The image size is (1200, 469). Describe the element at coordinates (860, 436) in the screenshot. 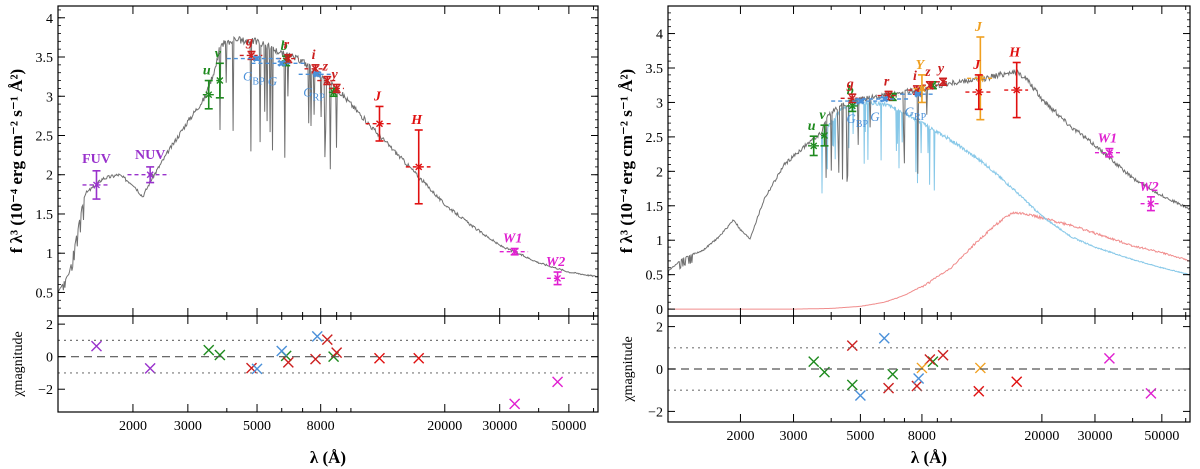

I see `right-xtick-label: 5000` at that location.